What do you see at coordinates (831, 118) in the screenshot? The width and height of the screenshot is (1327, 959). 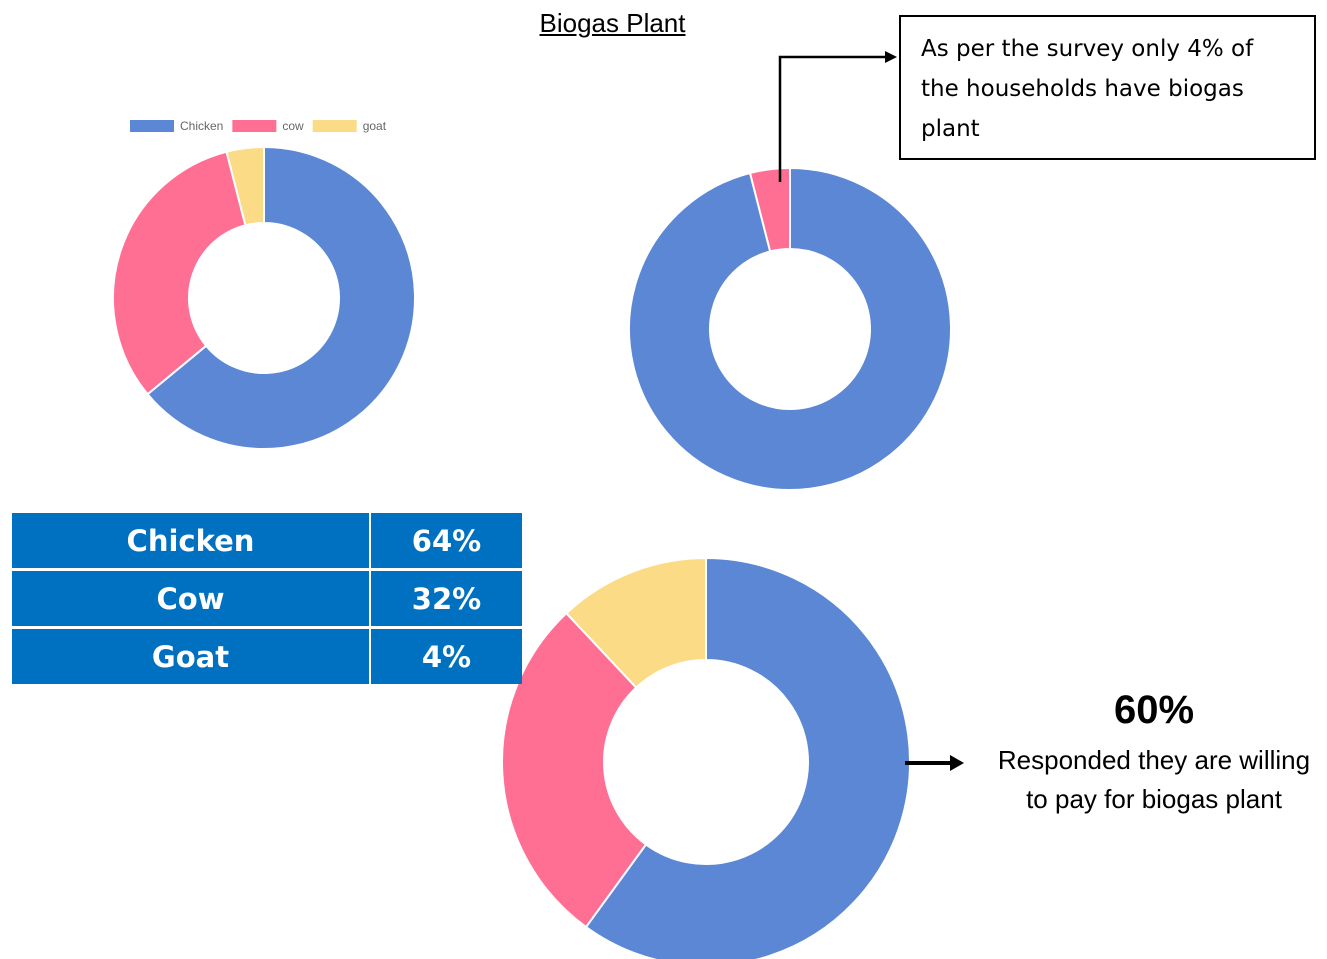 I see `annotation-arrow` at bounding box center [831, 118].